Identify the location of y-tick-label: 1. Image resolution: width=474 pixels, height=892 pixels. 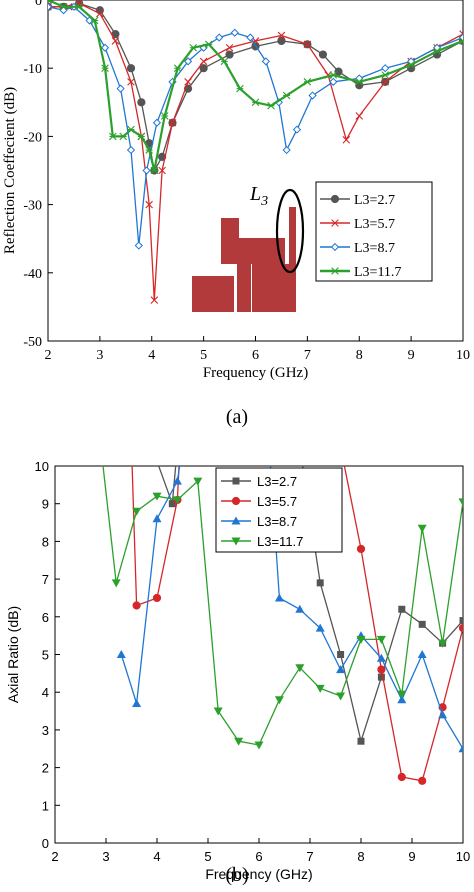
(45, 805).